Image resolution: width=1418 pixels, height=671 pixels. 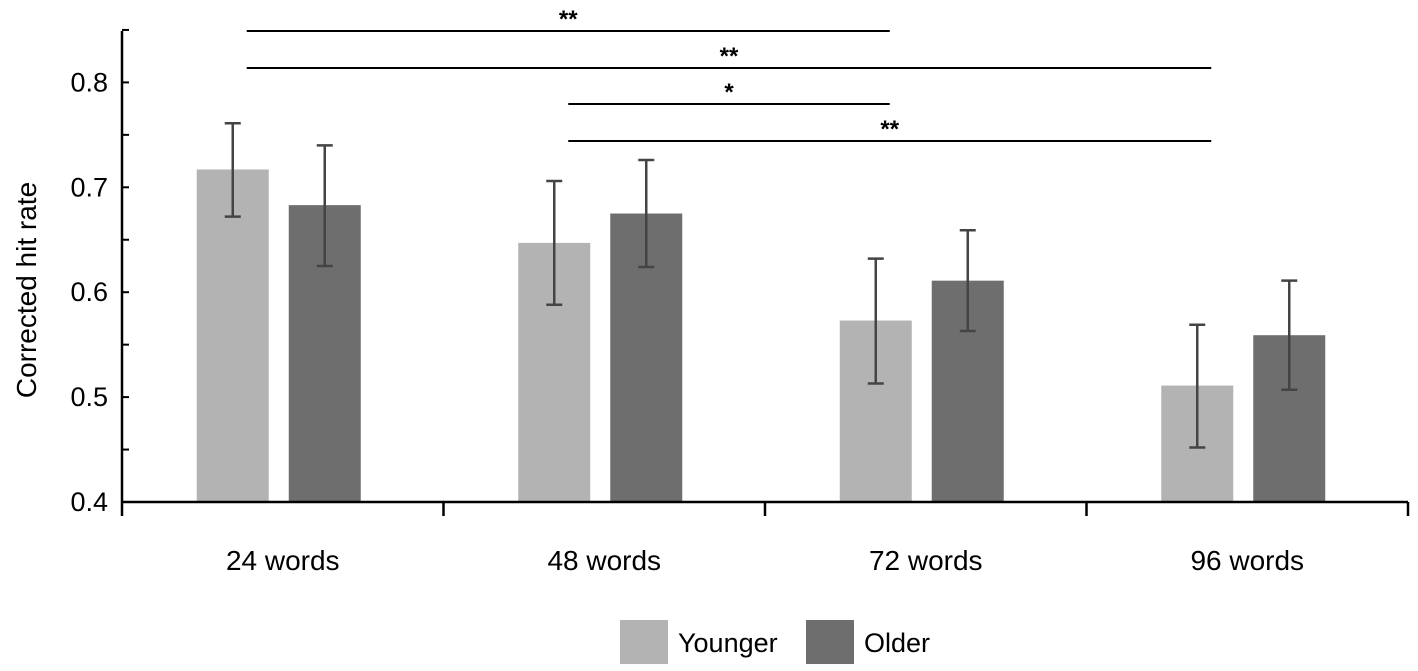 I want to click on significance-bracket-1: **, so click(x=568, y=19).